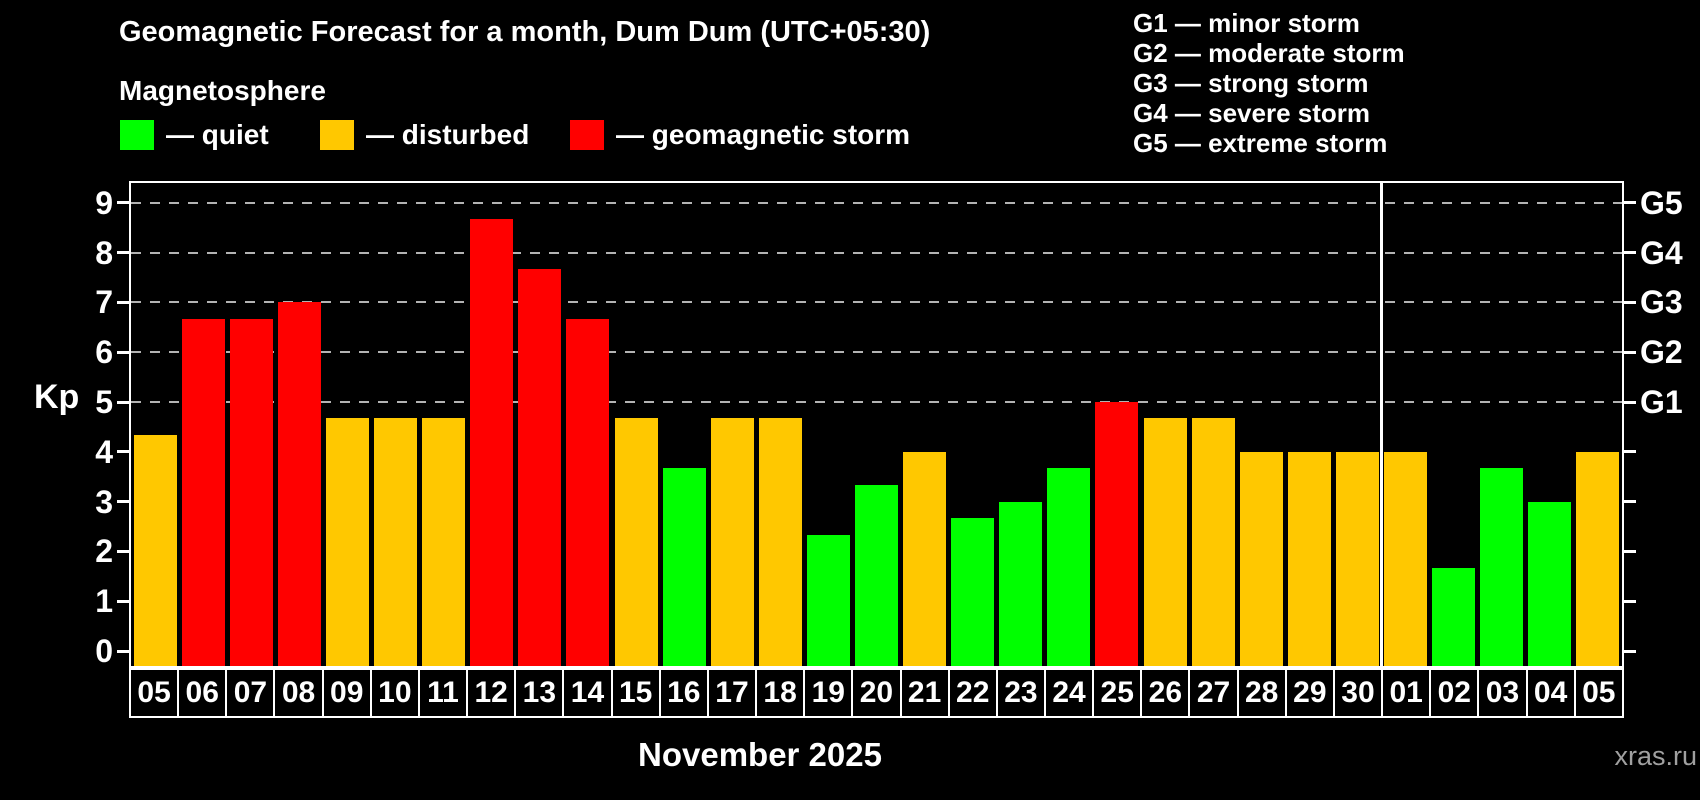 This screenshot has height=800, width=1700. Describe the element at coordinates (538, 693) in the screenshot. I see `day-cell: 13` at that location.